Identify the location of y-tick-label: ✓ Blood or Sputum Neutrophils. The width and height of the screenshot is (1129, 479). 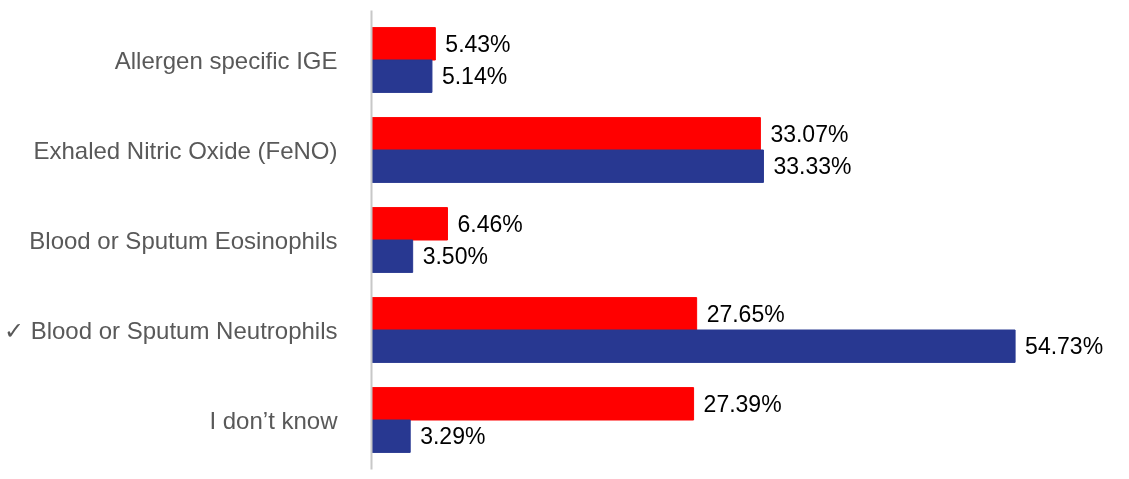
(171, 330).